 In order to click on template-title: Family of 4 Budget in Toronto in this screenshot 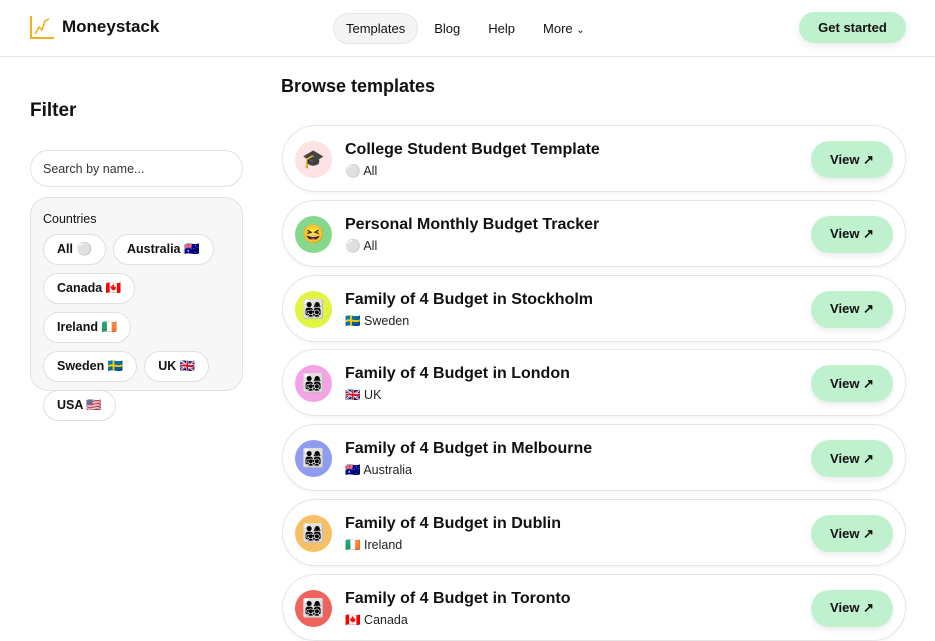, I will do `click(458, 598)`.